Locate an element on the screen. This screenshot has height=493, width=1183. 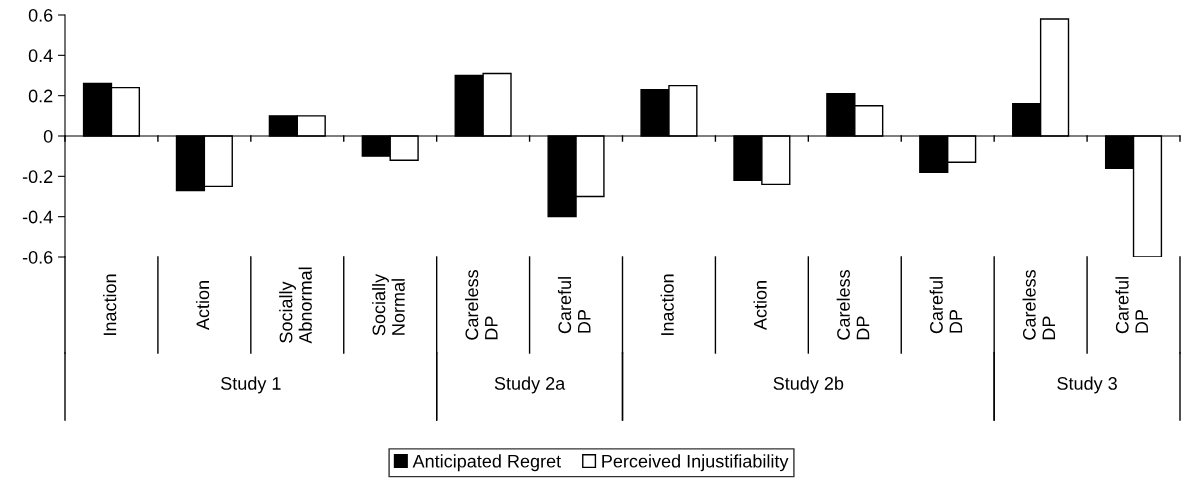
y-tick-label: 0.6 is located at coordinates (40, 15).